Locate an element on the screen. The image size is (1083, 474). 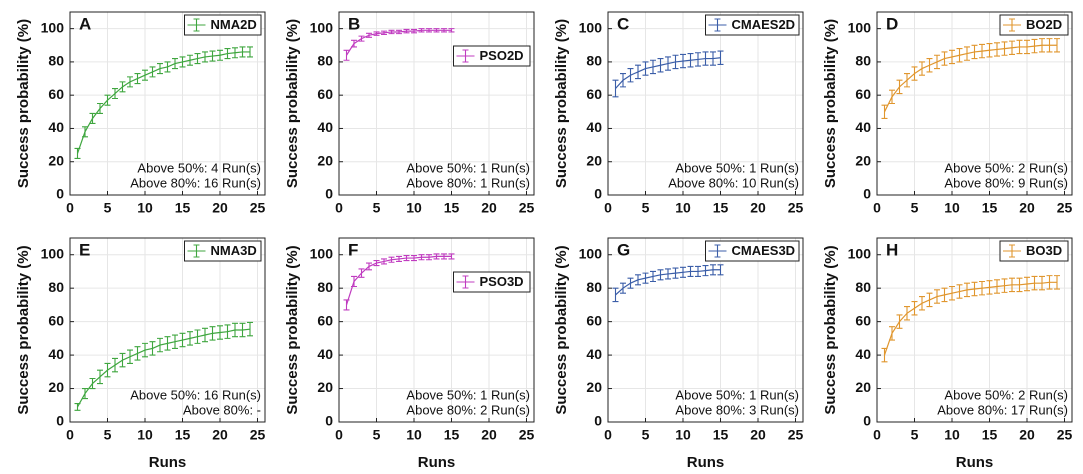
annotation: Above 80%: 9 Run(s) is located at coordinates (1006, 182).